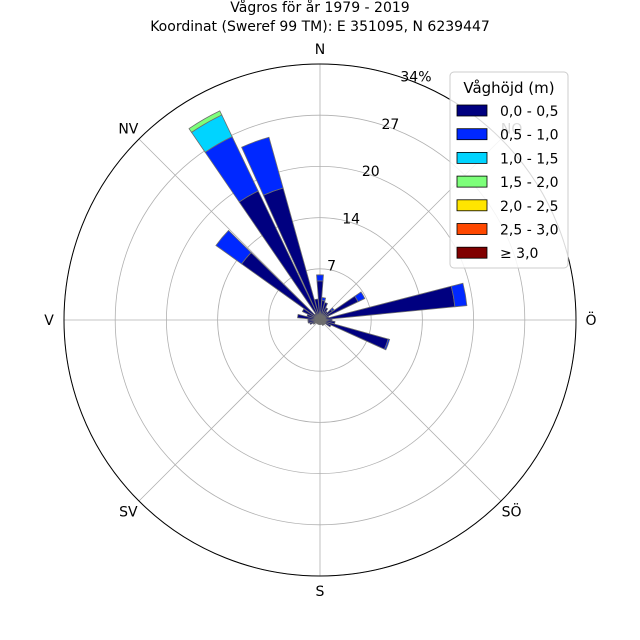  I want to click on legend-box, so click(509, 170).